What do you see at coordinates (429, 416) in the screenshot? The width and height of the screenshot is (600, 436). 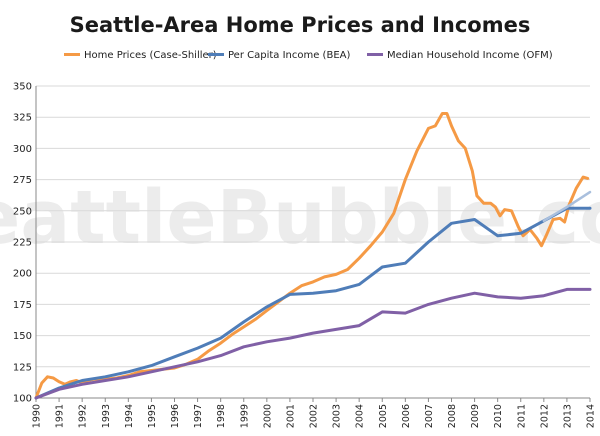 I see `x-tick-label: 2007` at bounding box center [429, 416].